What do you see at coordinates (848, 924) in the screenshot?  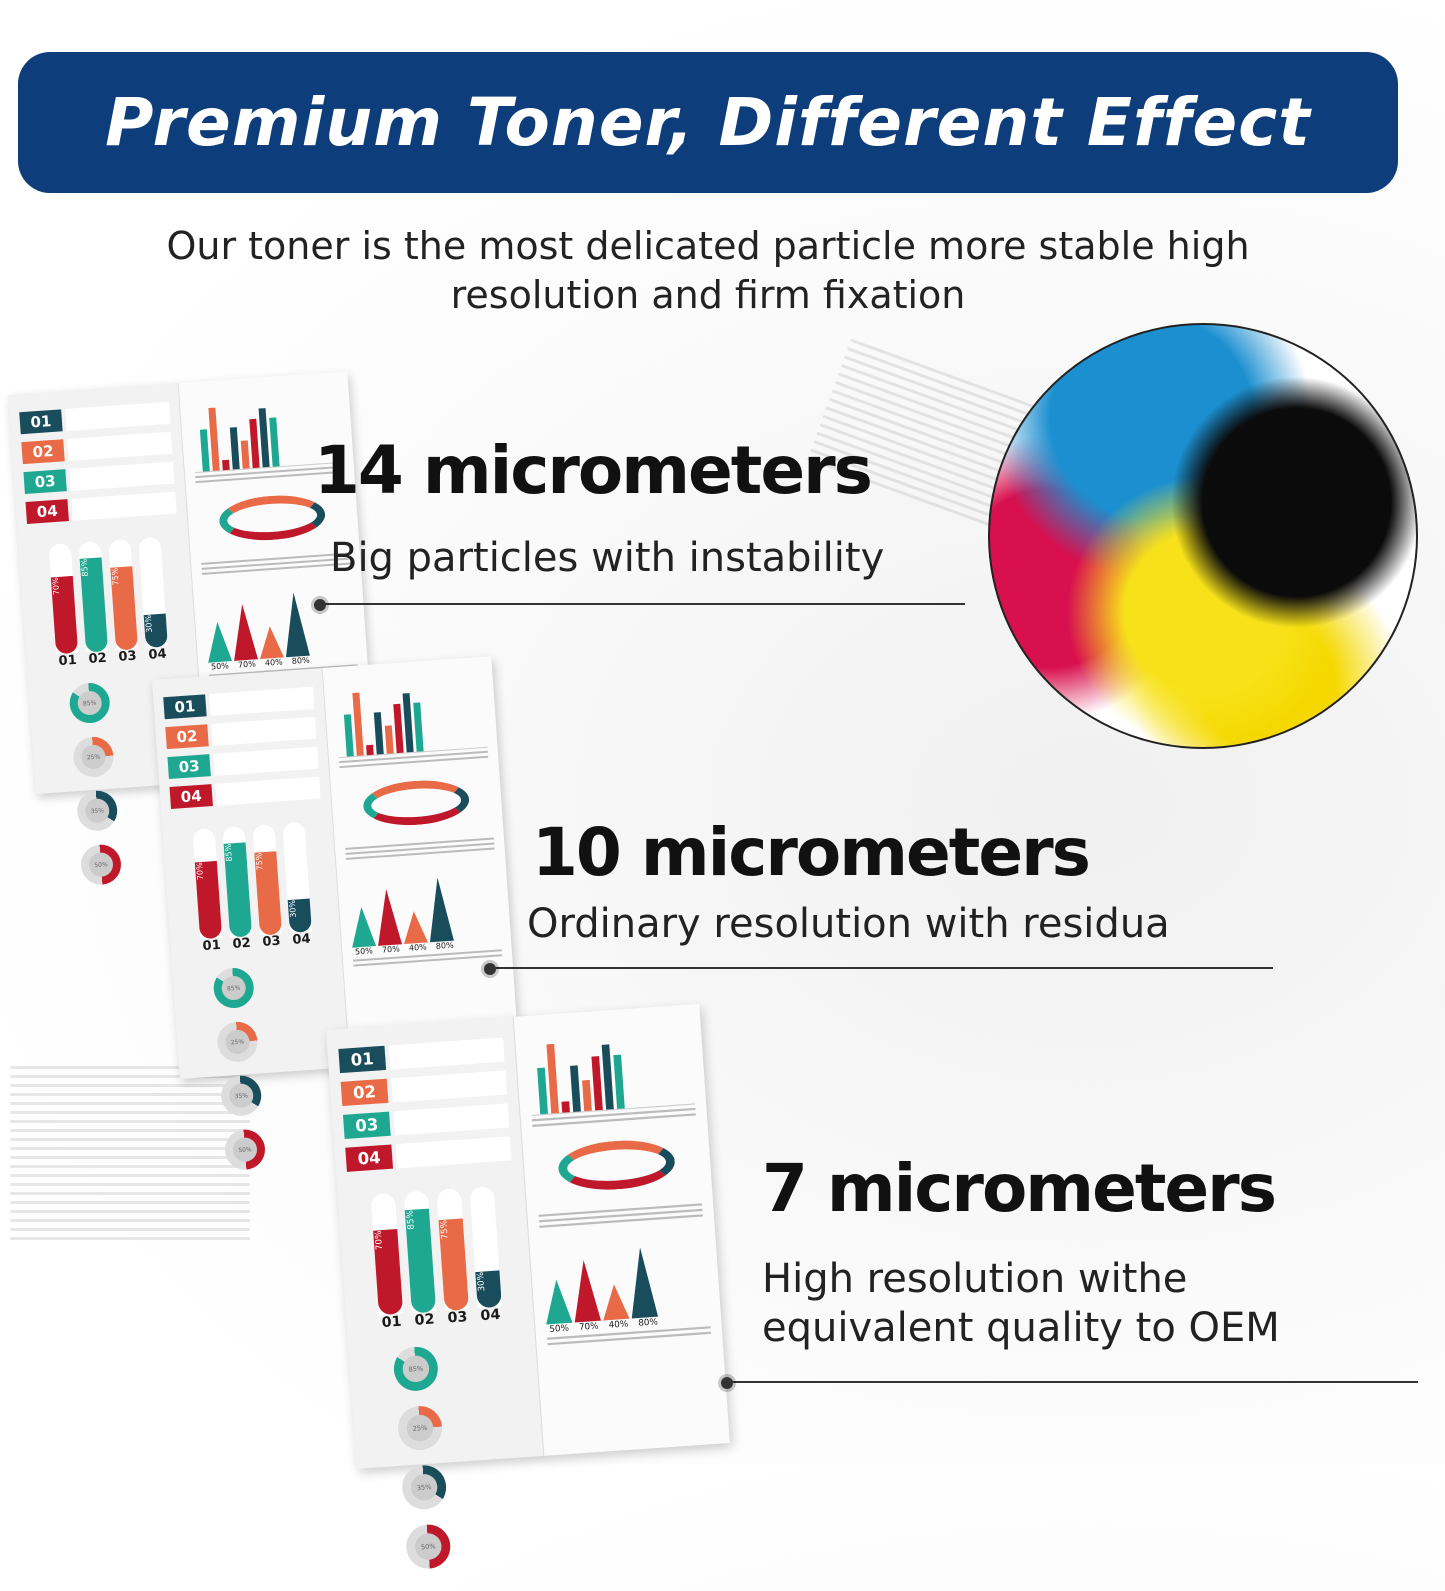 I see `tier-desc-10: Ordinary resolution with residua` at bounding box center [848, 924].